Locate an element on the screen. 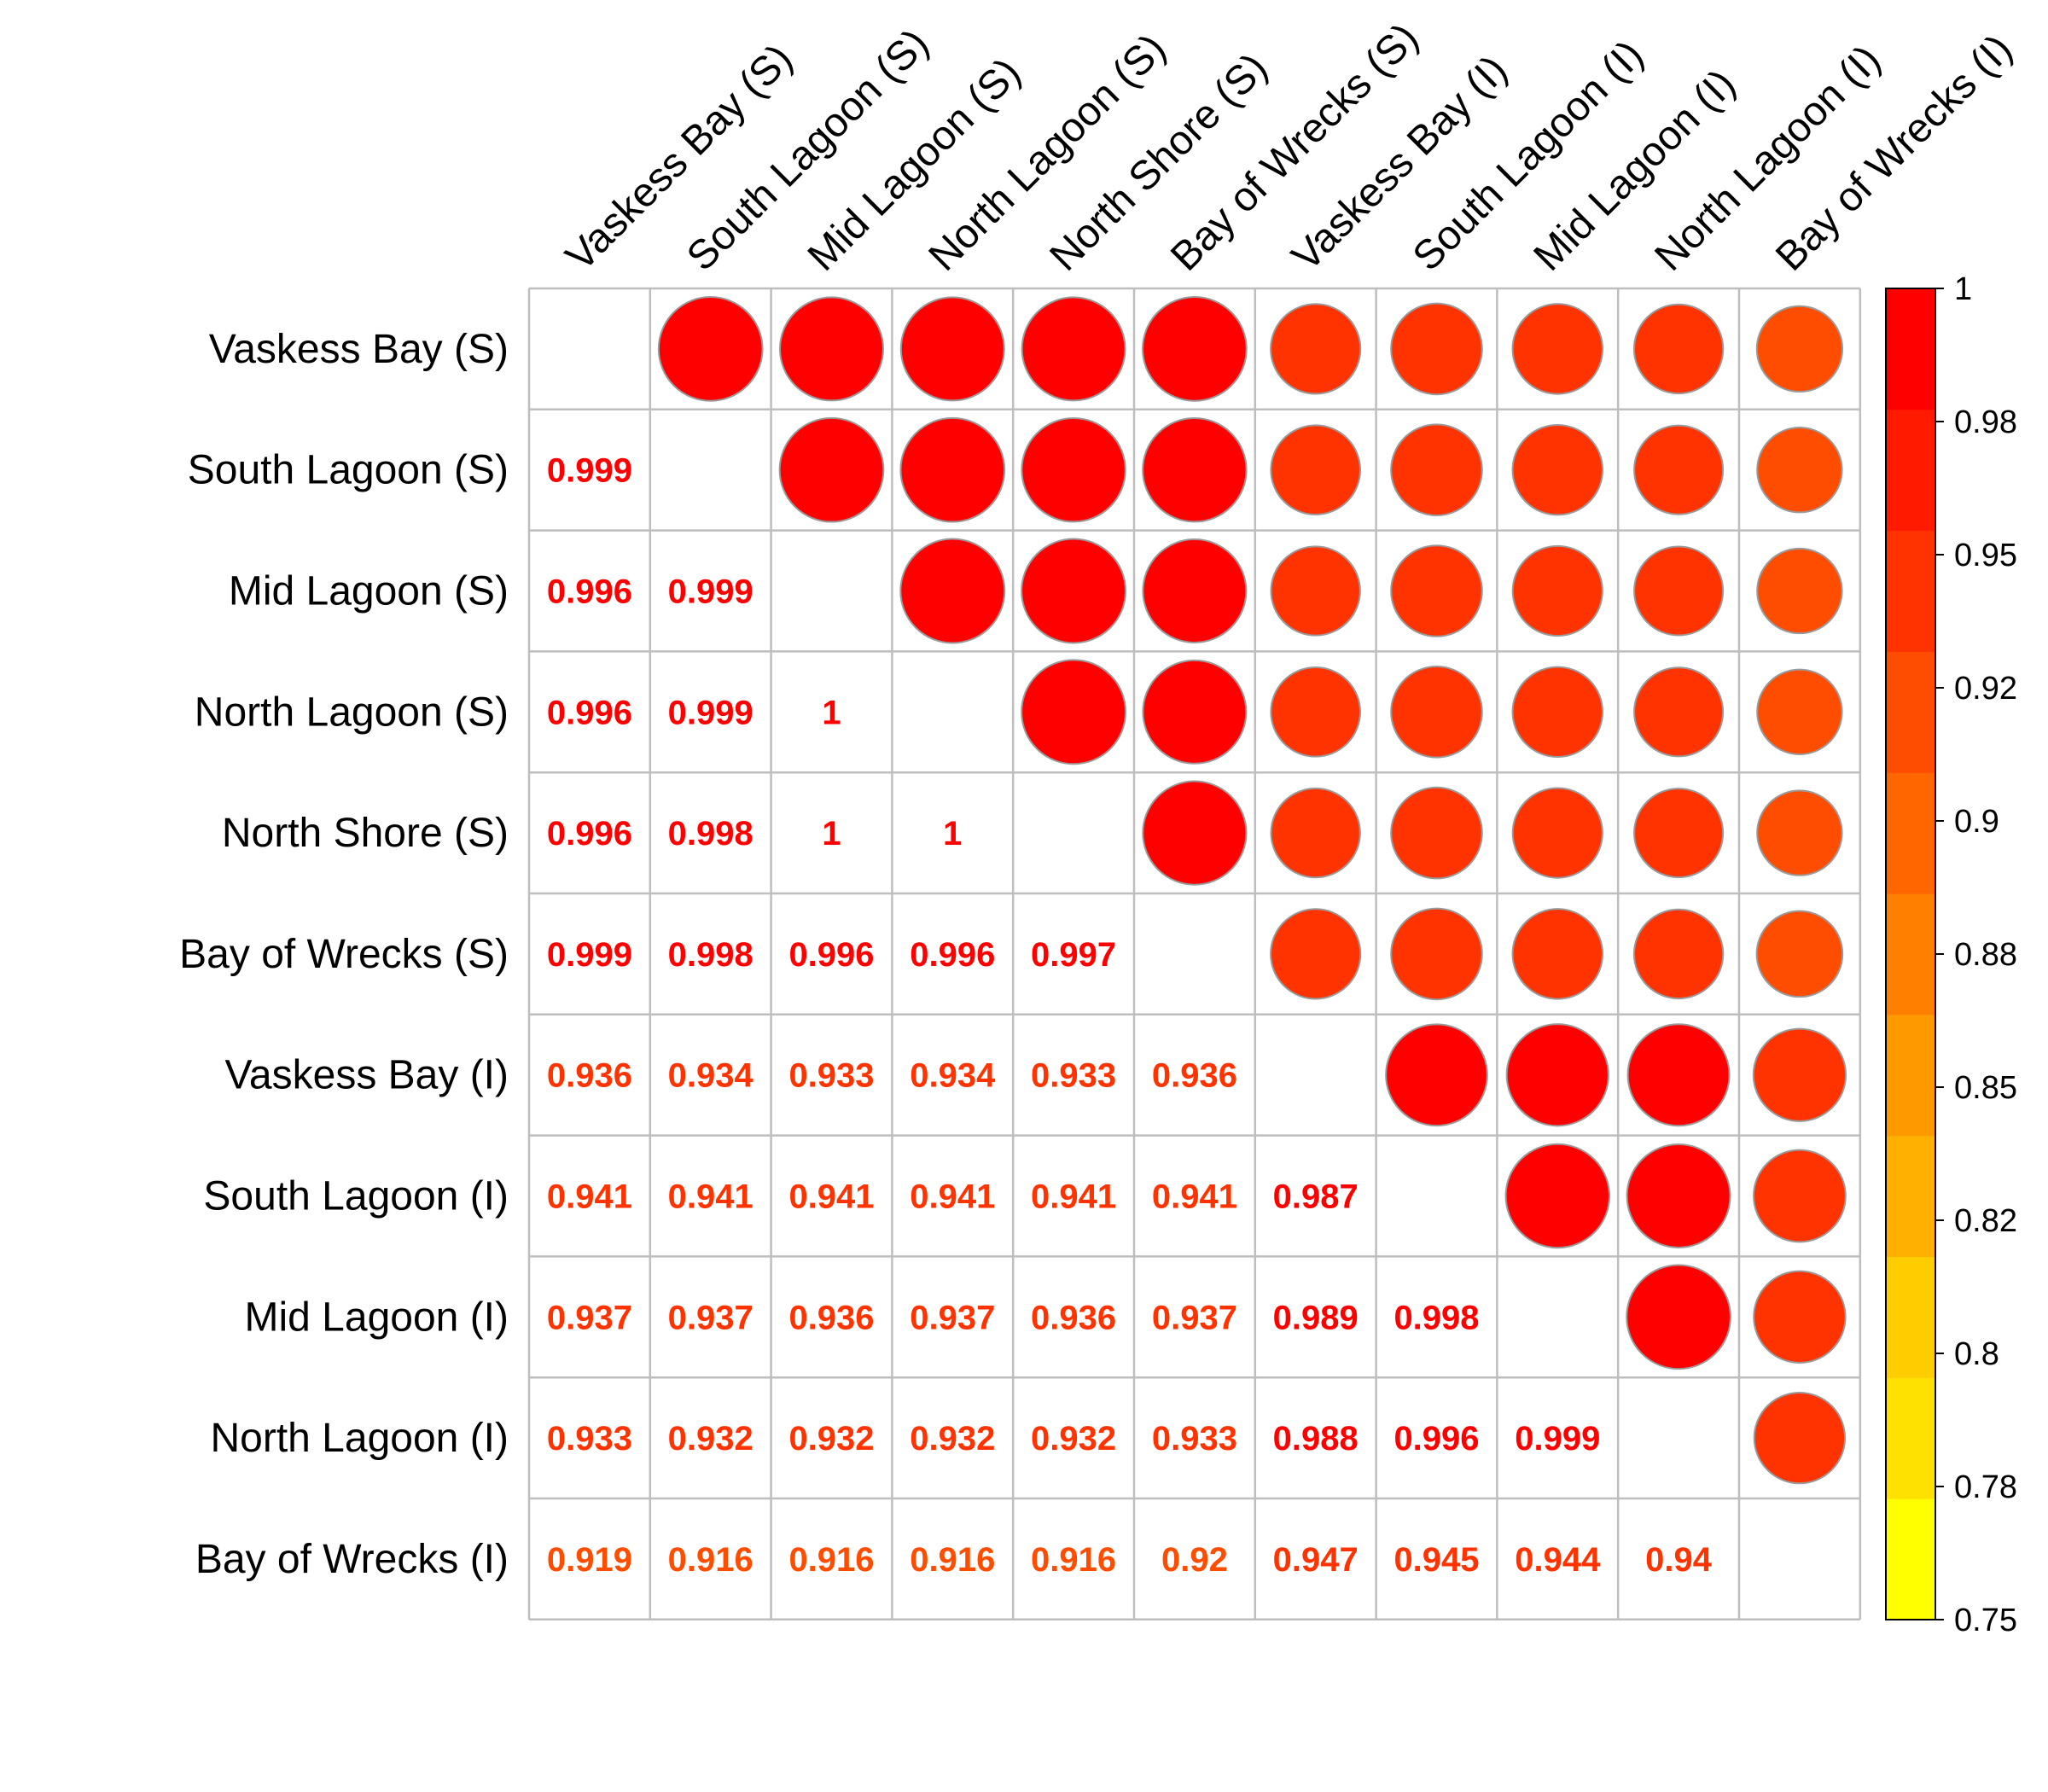  correlation-value: 0.937 is located at coordinates (589, 1317).